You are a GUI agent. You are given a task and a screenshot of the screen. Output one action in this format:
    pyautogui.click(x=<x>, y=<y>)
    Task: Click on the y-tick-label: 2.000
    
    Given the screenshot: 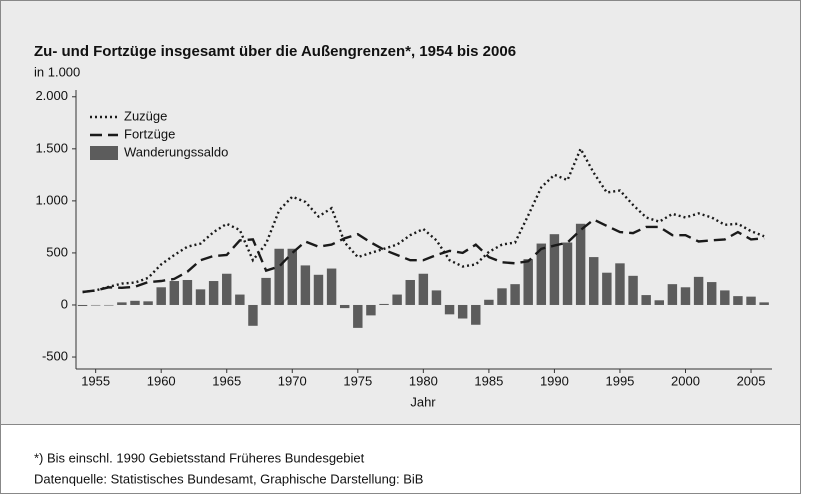 What is the action you would take?
    pyautogui.click(x=51, y=95)
    